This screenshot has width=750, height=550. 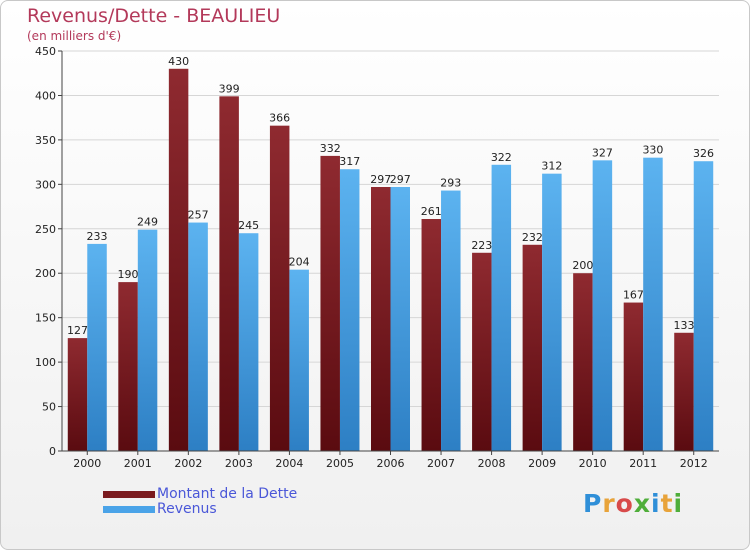 What do you see at coordinates (299, 262) in the screenshot?
I see `data-label-revenus: 204` at bounding box center [299, 262].